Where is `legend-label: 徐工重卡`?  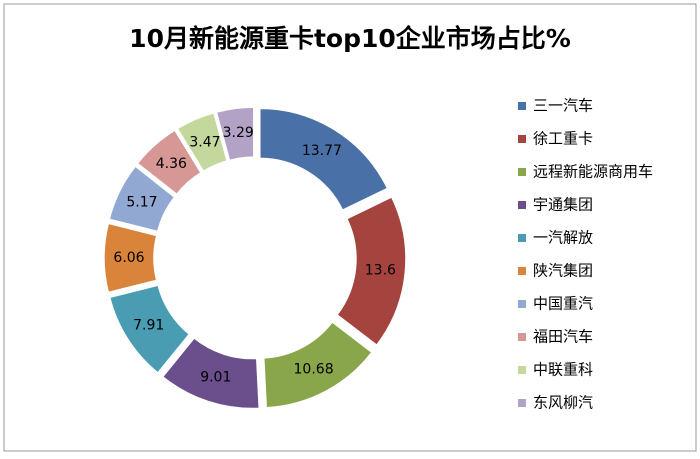
legend-label: 徐工重卡 is located at coordinates (563, 139).